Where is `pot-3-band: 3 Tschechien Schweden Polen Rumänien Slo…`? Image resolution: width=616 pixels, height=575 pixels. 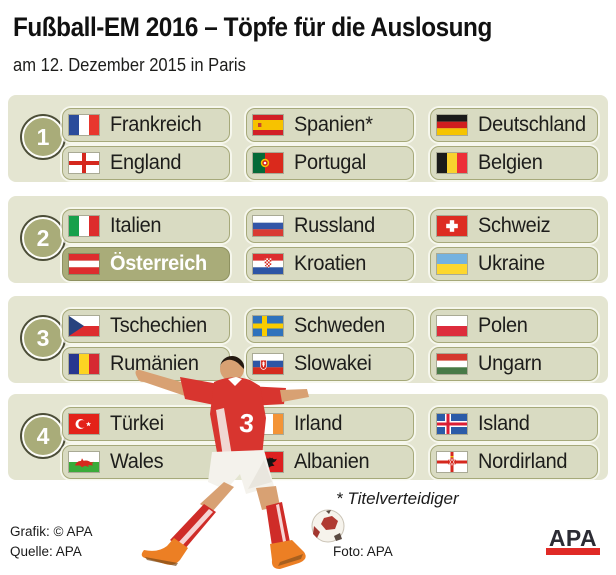 pot-3-band: 3 Tschechien Schweden Polen Rumänien Slo… is located at coordinates (308, 339).